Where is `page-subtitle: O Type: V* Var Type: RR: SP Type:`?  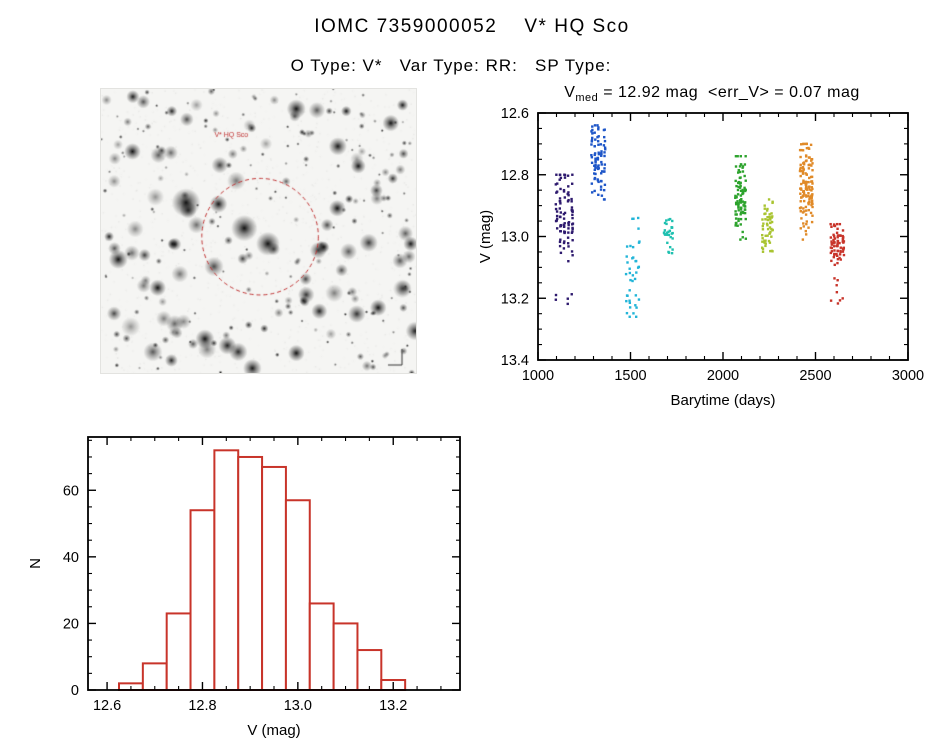
page-subtitle: O Type: V* Var Type: RR: SP Type: is located at coordinates (451, 65).